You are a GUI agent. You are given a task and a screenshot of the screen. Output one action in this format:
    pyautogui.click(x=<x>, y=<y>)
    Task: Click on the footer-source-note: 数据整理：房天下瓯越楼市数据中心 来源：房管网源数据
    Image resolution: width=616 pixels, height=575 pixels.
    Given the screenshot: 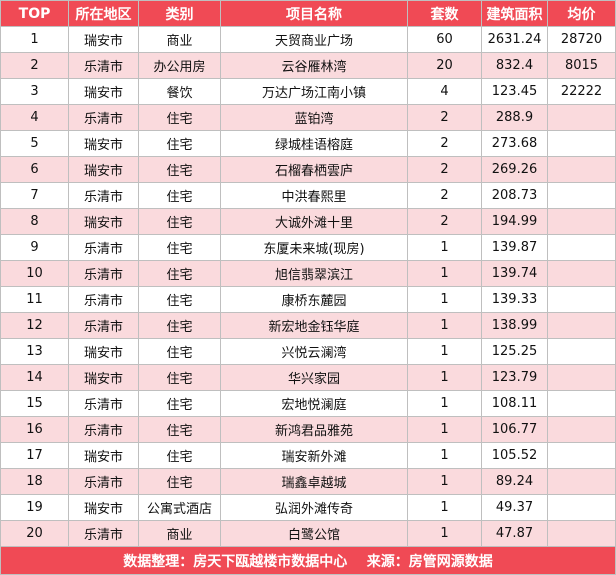 What is the action you would take?
    pyautogui.click(x=308, y=560)
    